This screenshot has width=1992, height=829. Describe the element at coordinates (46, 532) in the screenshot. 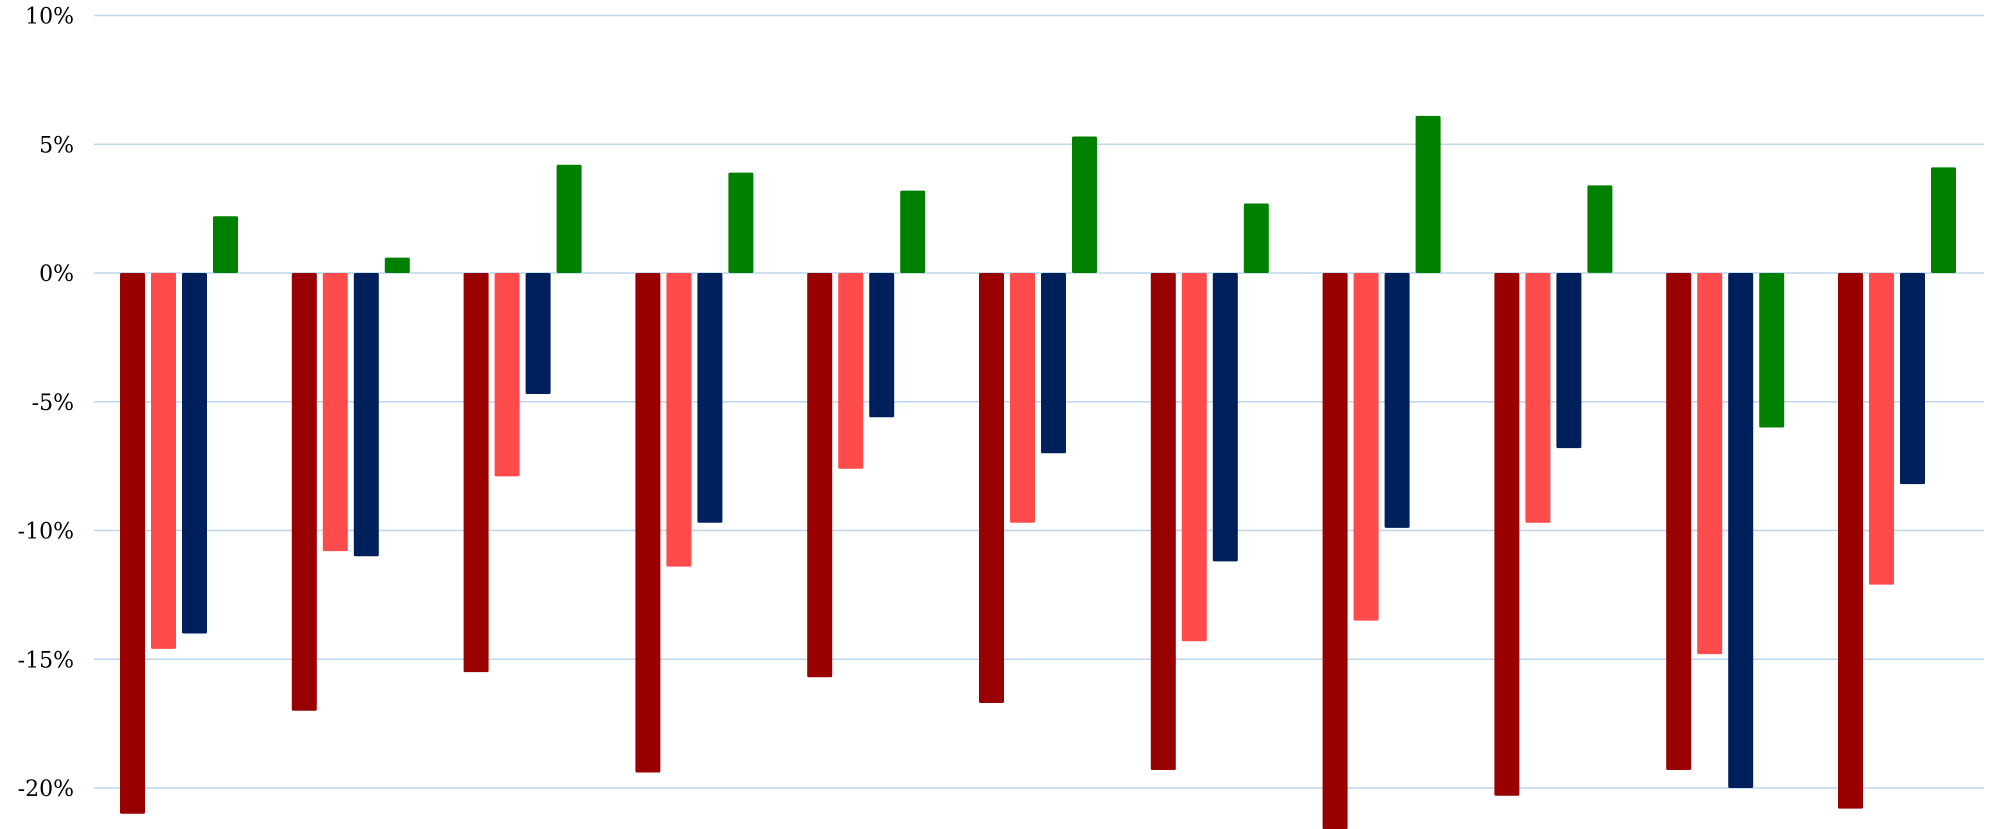

I see `y-tick-label: -10%` at that location.